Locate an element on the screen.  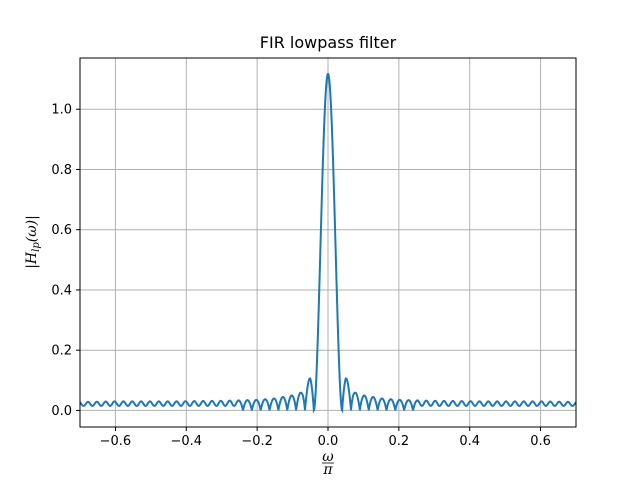
y-tick-label: 0.0 is located at coordinates (61, 411).